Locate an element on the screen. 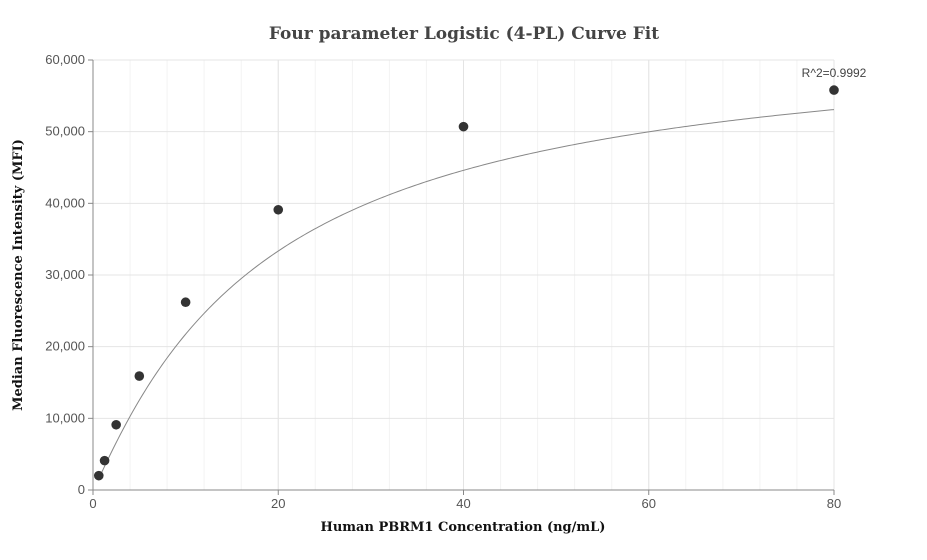 This screenshot has height=560, width=927. y-tick-label: 60,000 is located at coordinates (65, 59).